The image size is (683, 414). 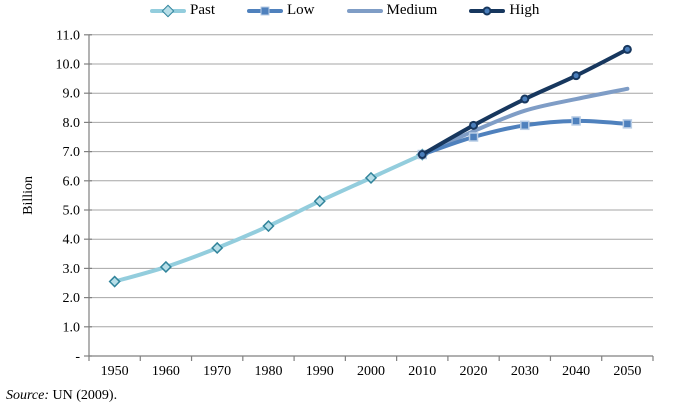 I want to click on square-marker-icon, so click(x=265, y=10).